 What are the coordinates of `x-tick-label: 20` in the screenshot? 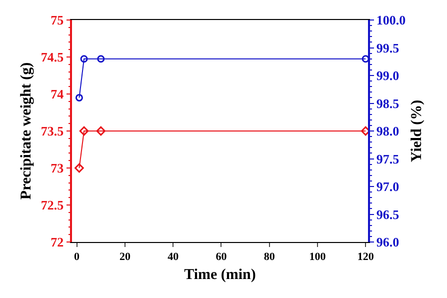 It's located at (125, 257).